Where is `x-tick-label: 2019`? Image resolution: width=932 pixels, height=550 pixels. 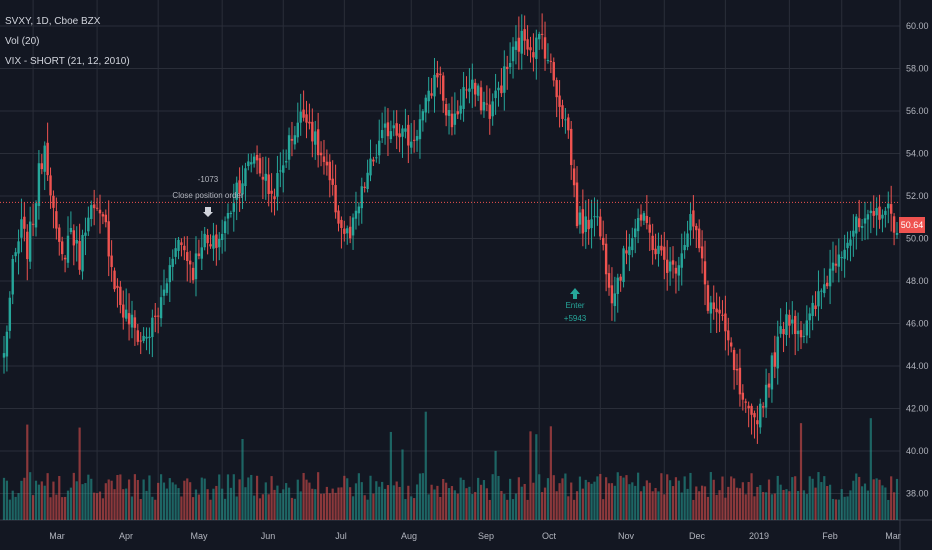
x-tick-label: 2019 is located at coordinates (759, 536).